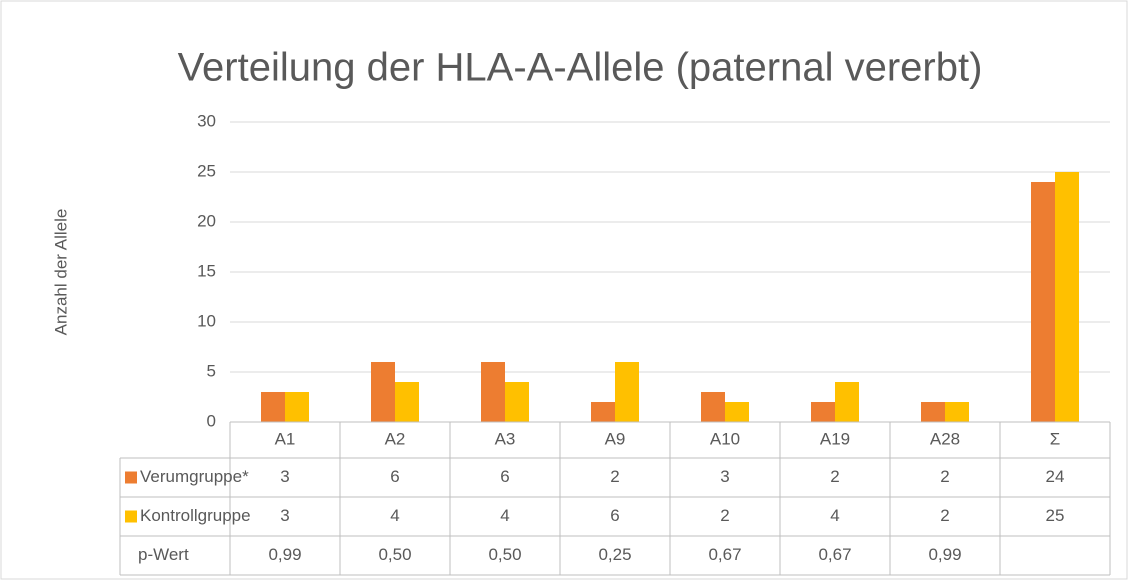 This screenshot has height=580, width=1128. What do you see at coordinates (195, 515) in the screenshot?
I see `legend-label: Kontrollgruppe` at bounding box center [195, 515].